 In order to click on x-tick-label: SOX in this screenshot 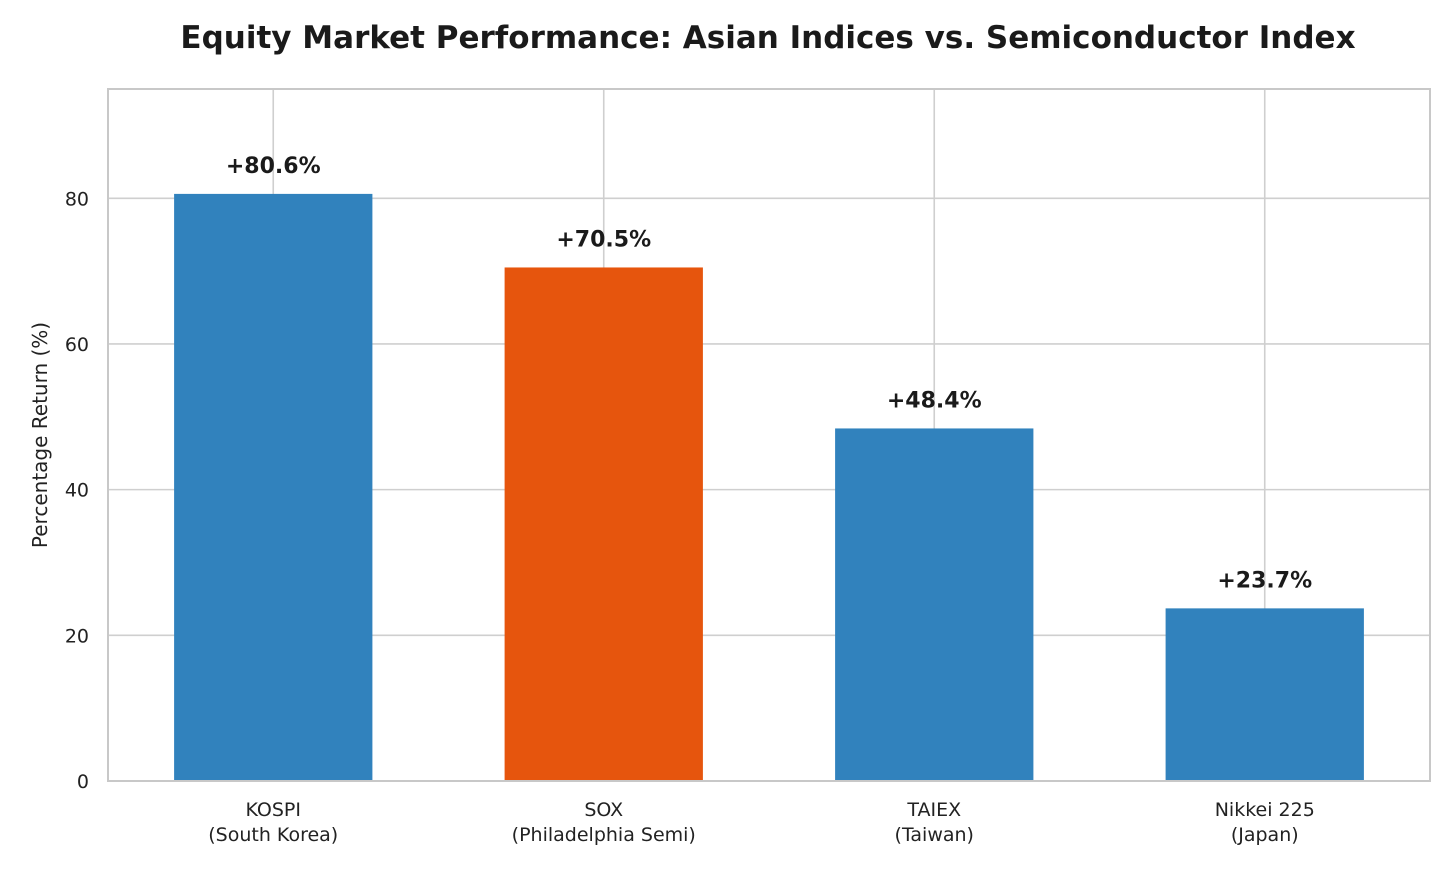, I will do `click(603, 810)`.